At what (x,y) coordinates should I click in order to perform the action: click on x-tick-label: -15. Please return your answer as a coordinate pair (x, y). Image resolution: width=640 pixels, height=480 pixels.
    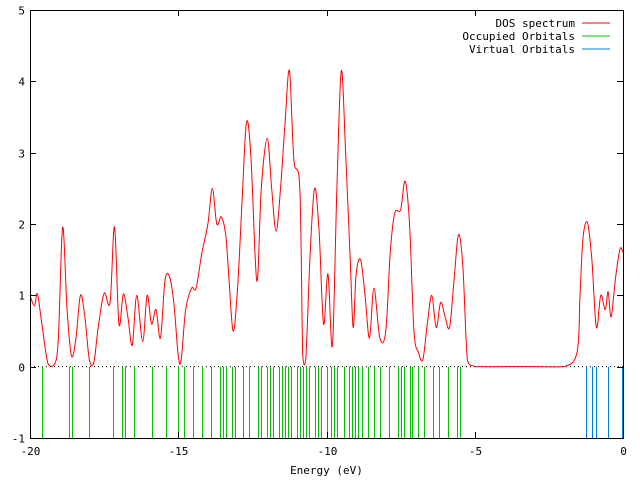
    Looking at the image, I should click on (179, 451).